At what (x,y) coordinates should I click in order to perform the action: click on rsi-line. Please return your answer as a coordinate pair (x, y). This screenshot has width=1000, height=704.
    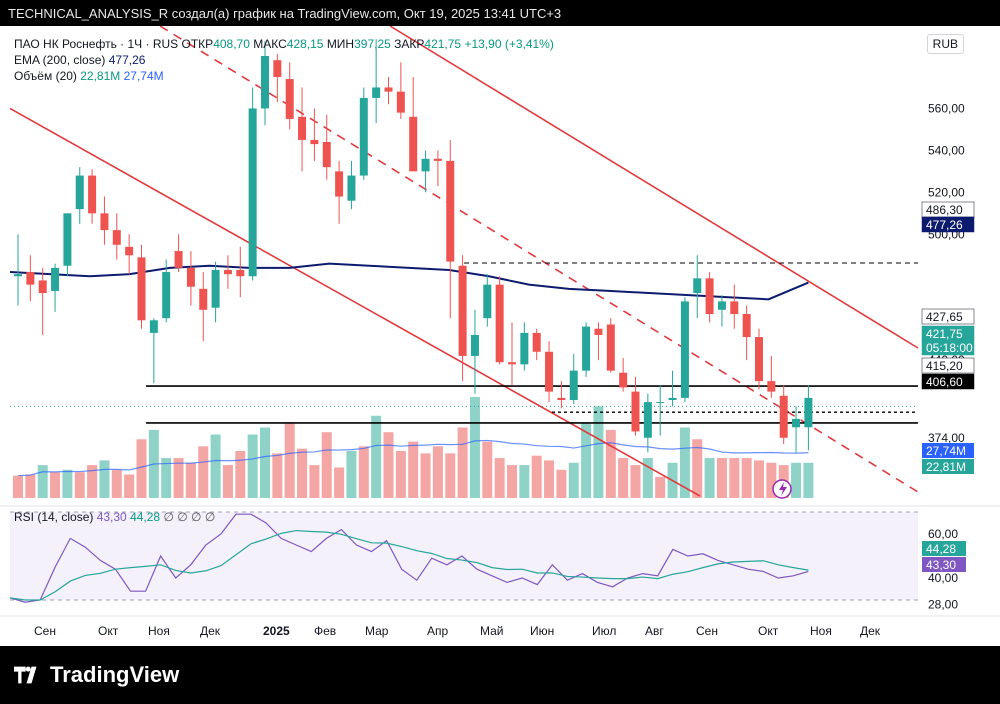
    Looking at the image, I should click on (409, 558).